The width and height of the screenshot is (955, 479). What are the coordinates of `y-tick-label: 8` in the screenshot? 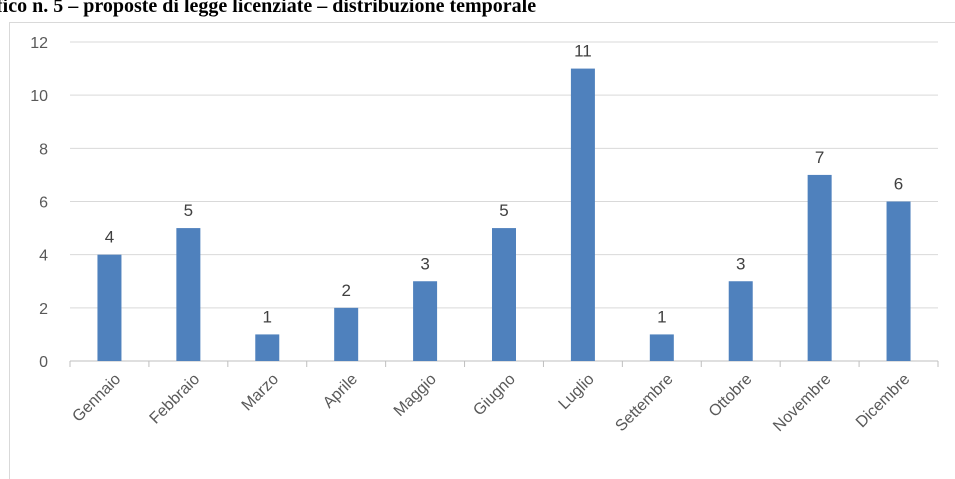 It's located at (43, 149).